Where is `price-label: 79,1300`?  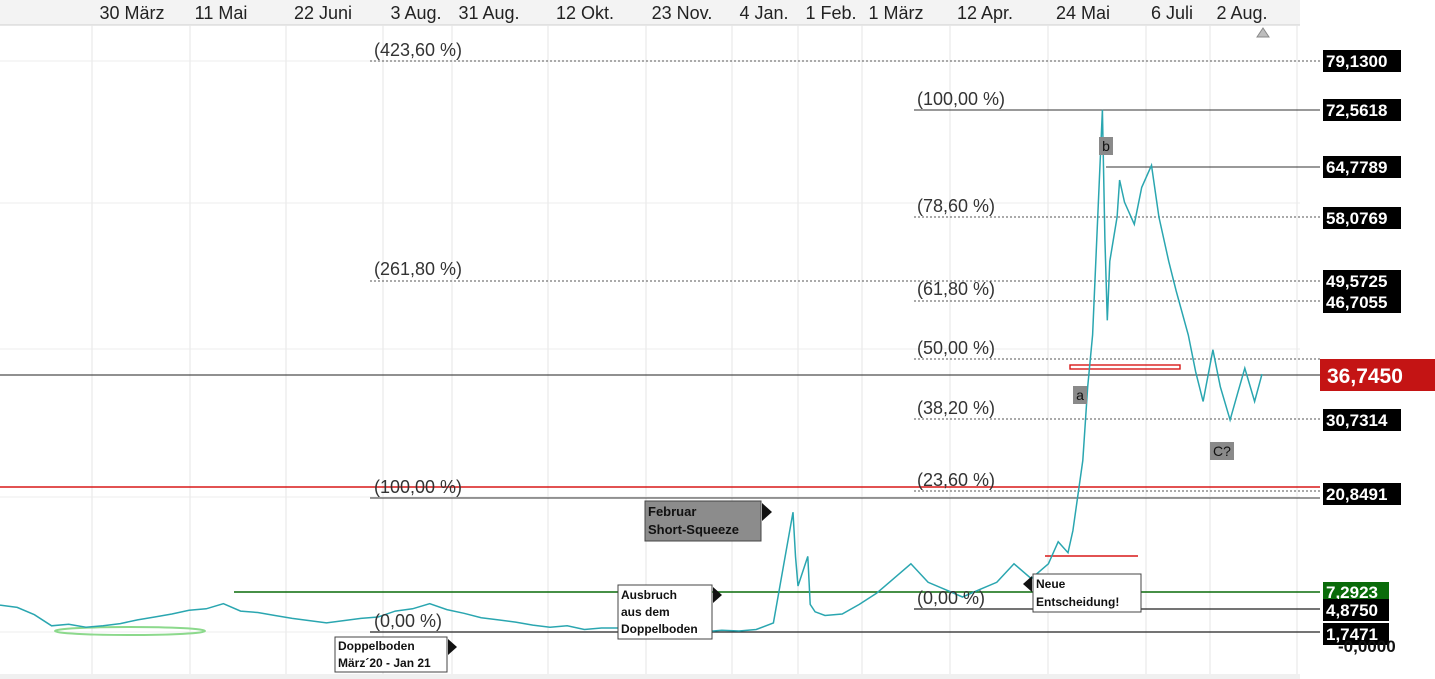
price-label: 79,1300 is located at coordinates (1356, 61).